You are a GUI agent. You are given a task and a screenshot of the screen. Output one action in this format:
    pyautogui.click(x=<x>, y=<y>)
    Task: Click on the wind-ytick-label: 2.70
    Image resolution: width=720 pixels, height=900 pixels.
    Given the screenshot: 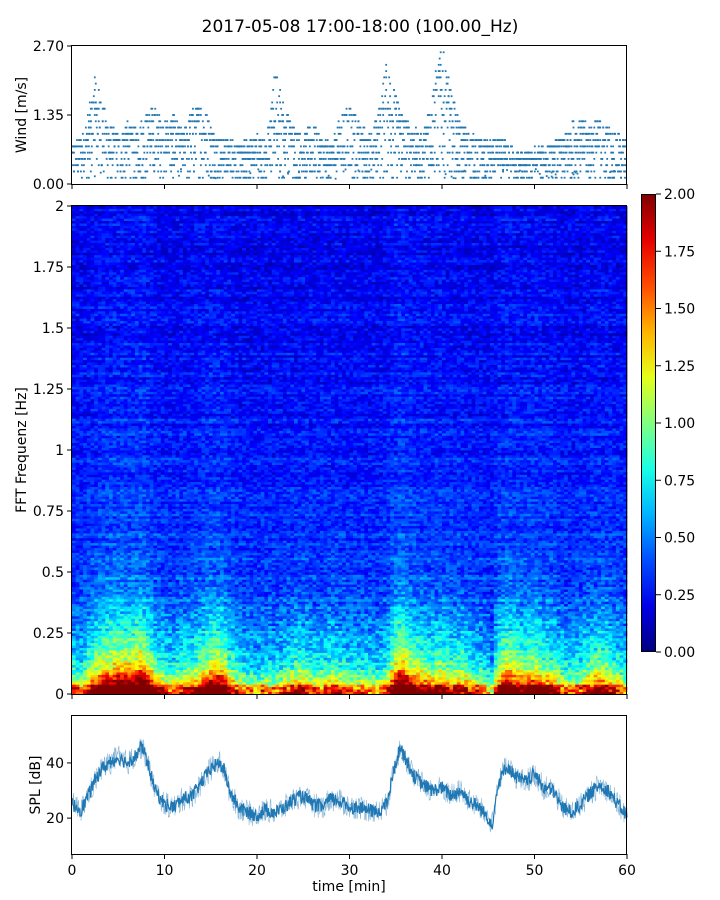 What is the action you would take?
    pyautogui.click(x=48, y=47)
    